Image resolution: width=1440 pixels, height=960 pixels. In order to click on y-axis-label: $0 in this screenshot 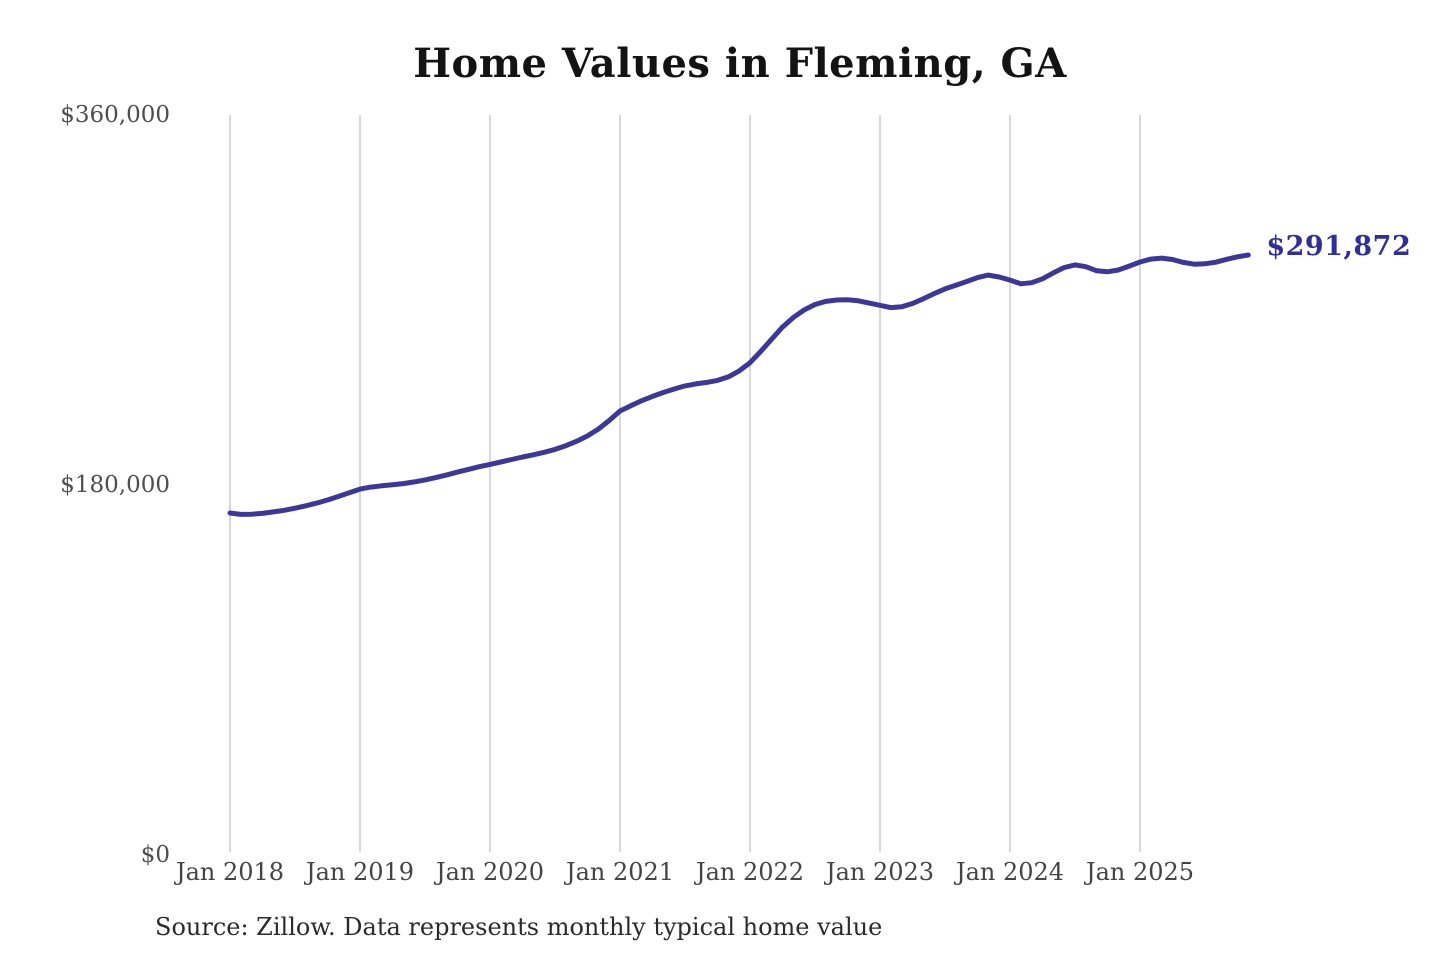, I will do `click(155, 855)`.